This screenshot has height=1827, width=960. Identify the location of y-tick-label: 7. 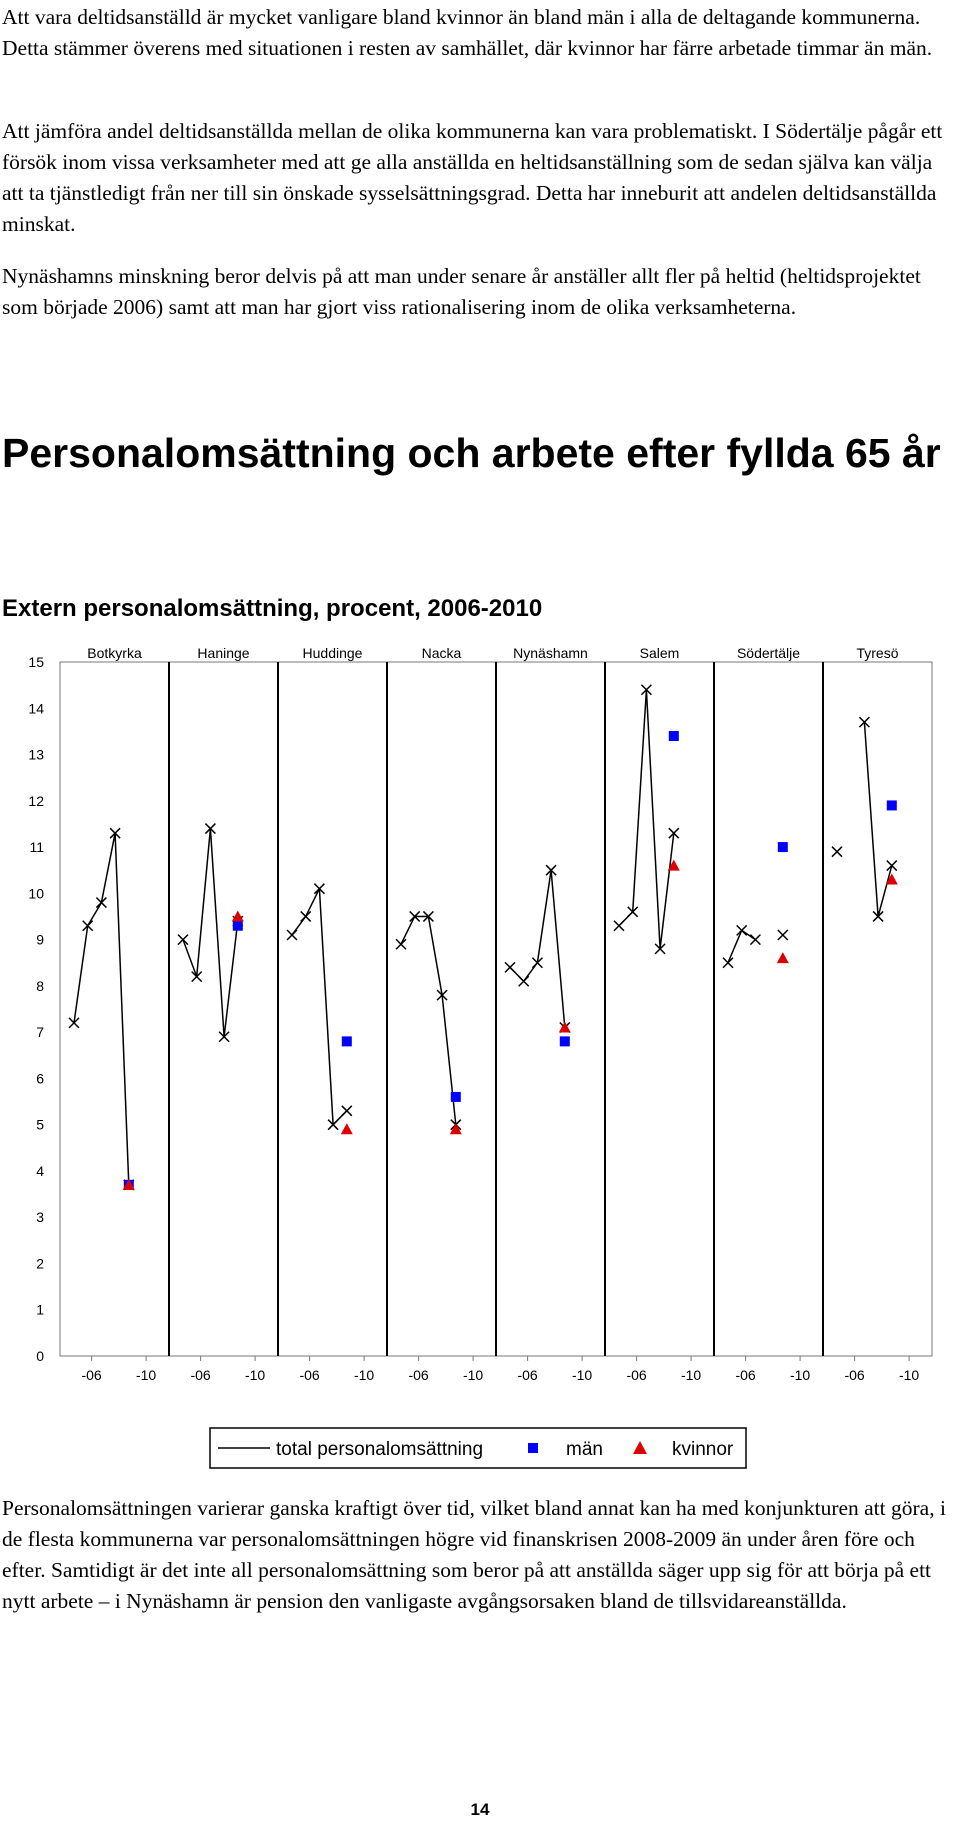
(40, 1032).